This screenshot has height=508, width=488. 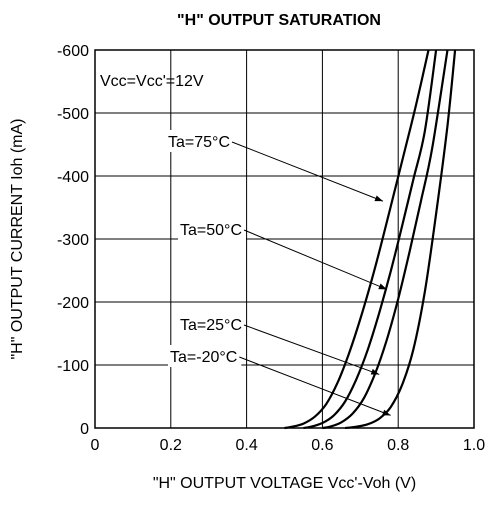 I want to click on annotation-label: Ta=25°C, so click(x=211, y=325).